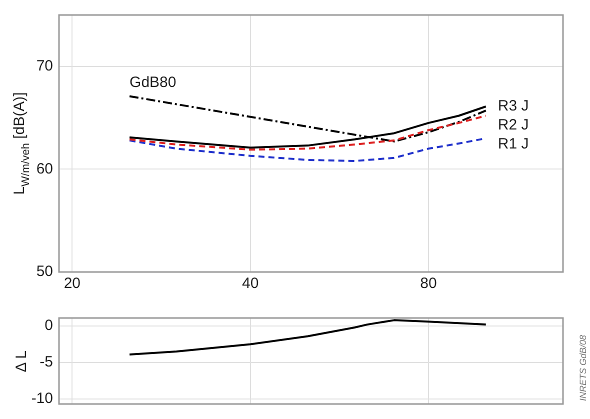 This screenshot has width=590, height=419. I want to click on y-tick-label: 60, so click(44, 169).